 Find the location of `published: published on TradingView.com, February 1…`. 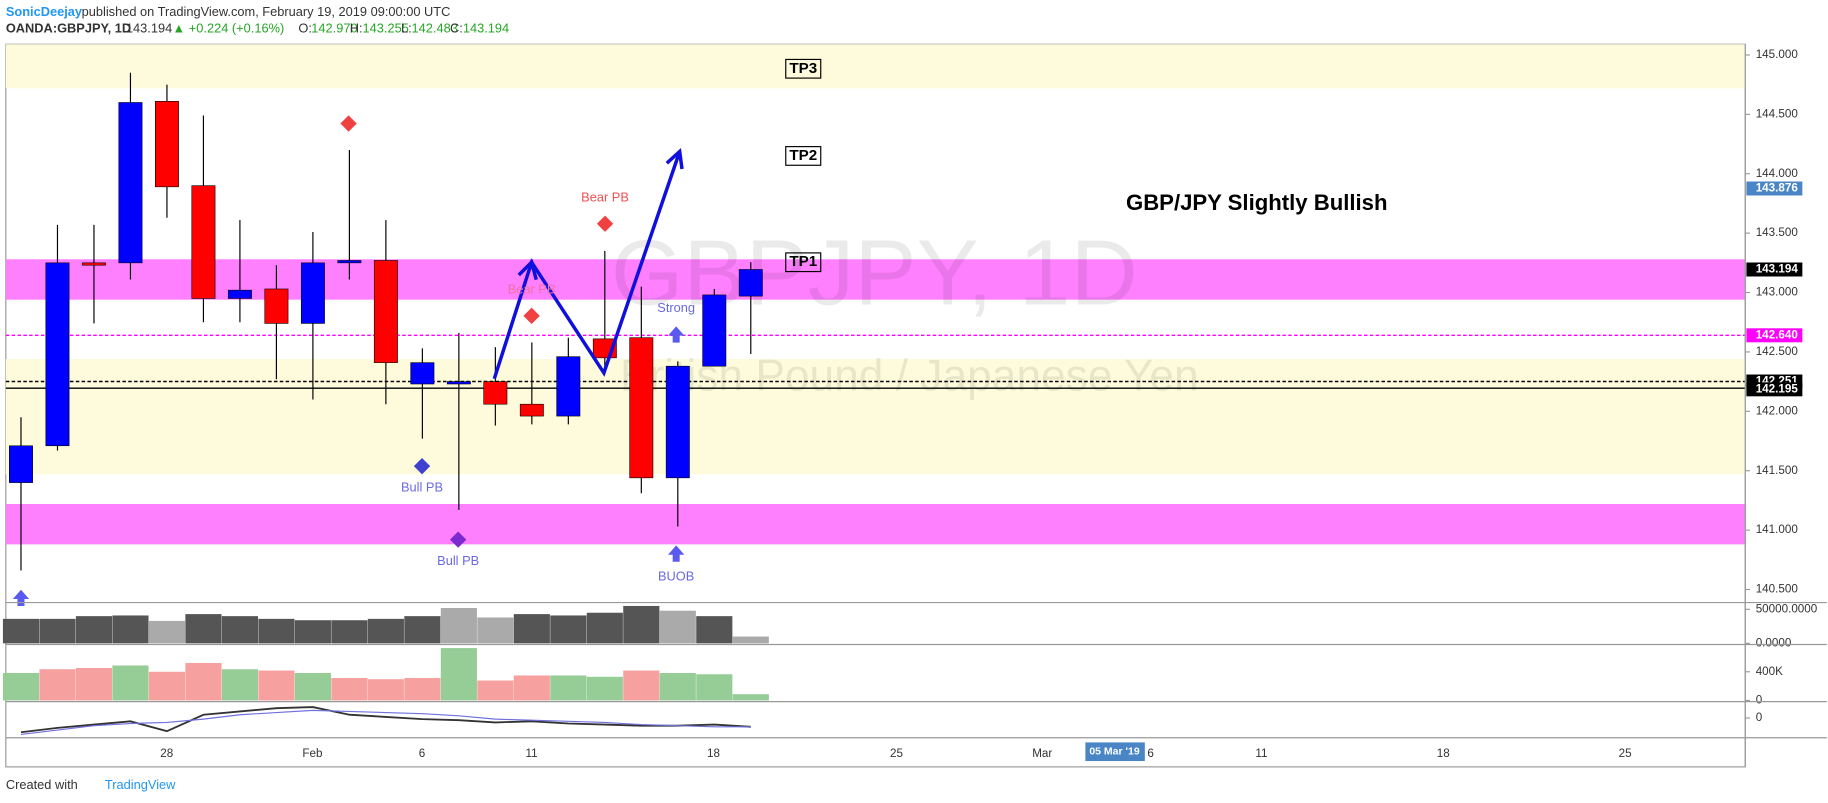

published: published on TradingView.com, February 1… is located at coordinates (266, 11).